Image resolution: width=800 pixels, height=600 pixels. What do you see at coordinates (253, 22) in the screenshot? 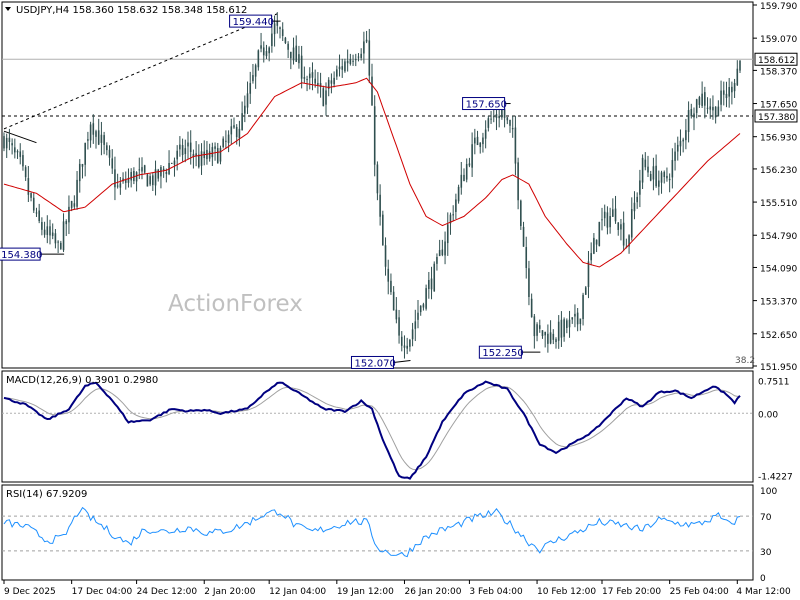
I see `callout-label: 159.440` at bounding box center [253, 22].